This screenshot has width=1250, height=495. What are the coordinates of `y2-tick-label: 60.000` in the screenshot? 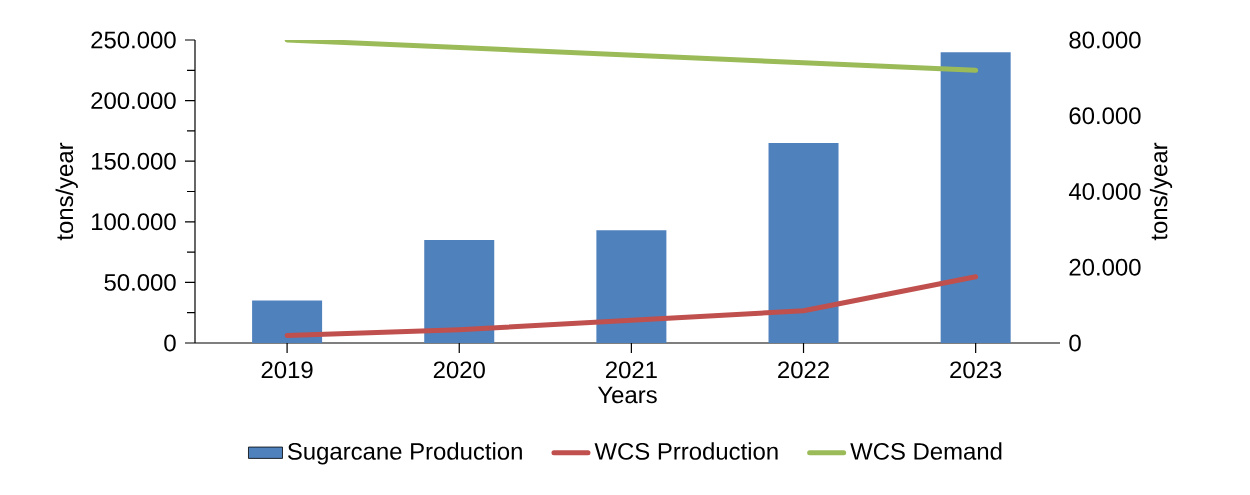 It's located at (1105, 116).